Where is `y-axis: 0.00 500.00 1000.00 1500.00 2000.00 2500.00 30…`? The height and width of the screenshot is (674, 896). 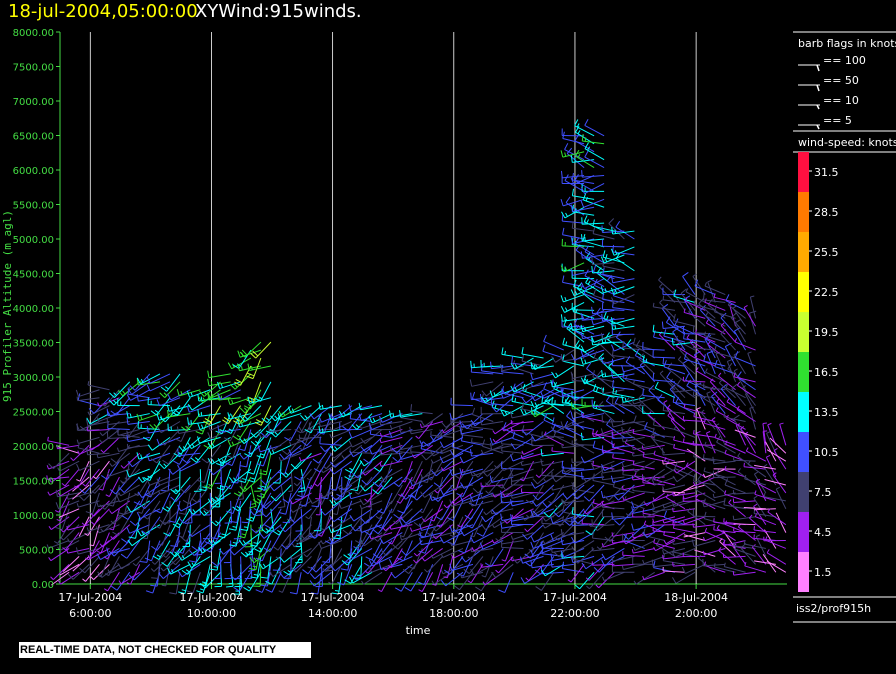 y-axis: 0.00 500.00 1000.00 1500.00 2000.00 2500.00 30… is located at coordinates (36, 309).